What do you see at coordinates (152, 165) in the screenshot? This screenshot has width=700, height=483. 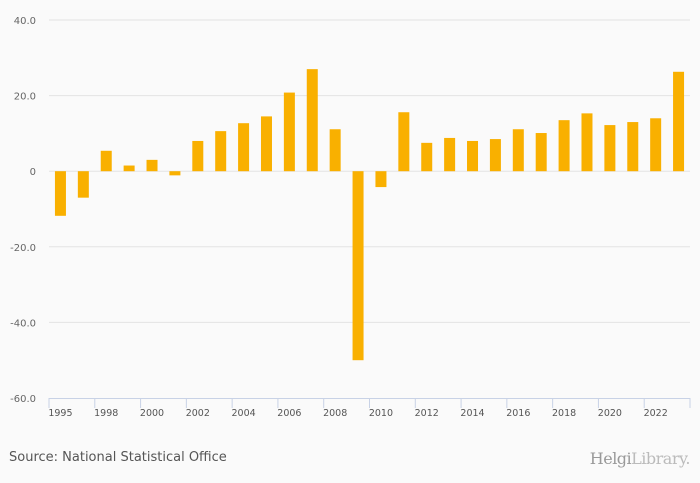 I see `bar-2000` at bounding box center [152, 165].